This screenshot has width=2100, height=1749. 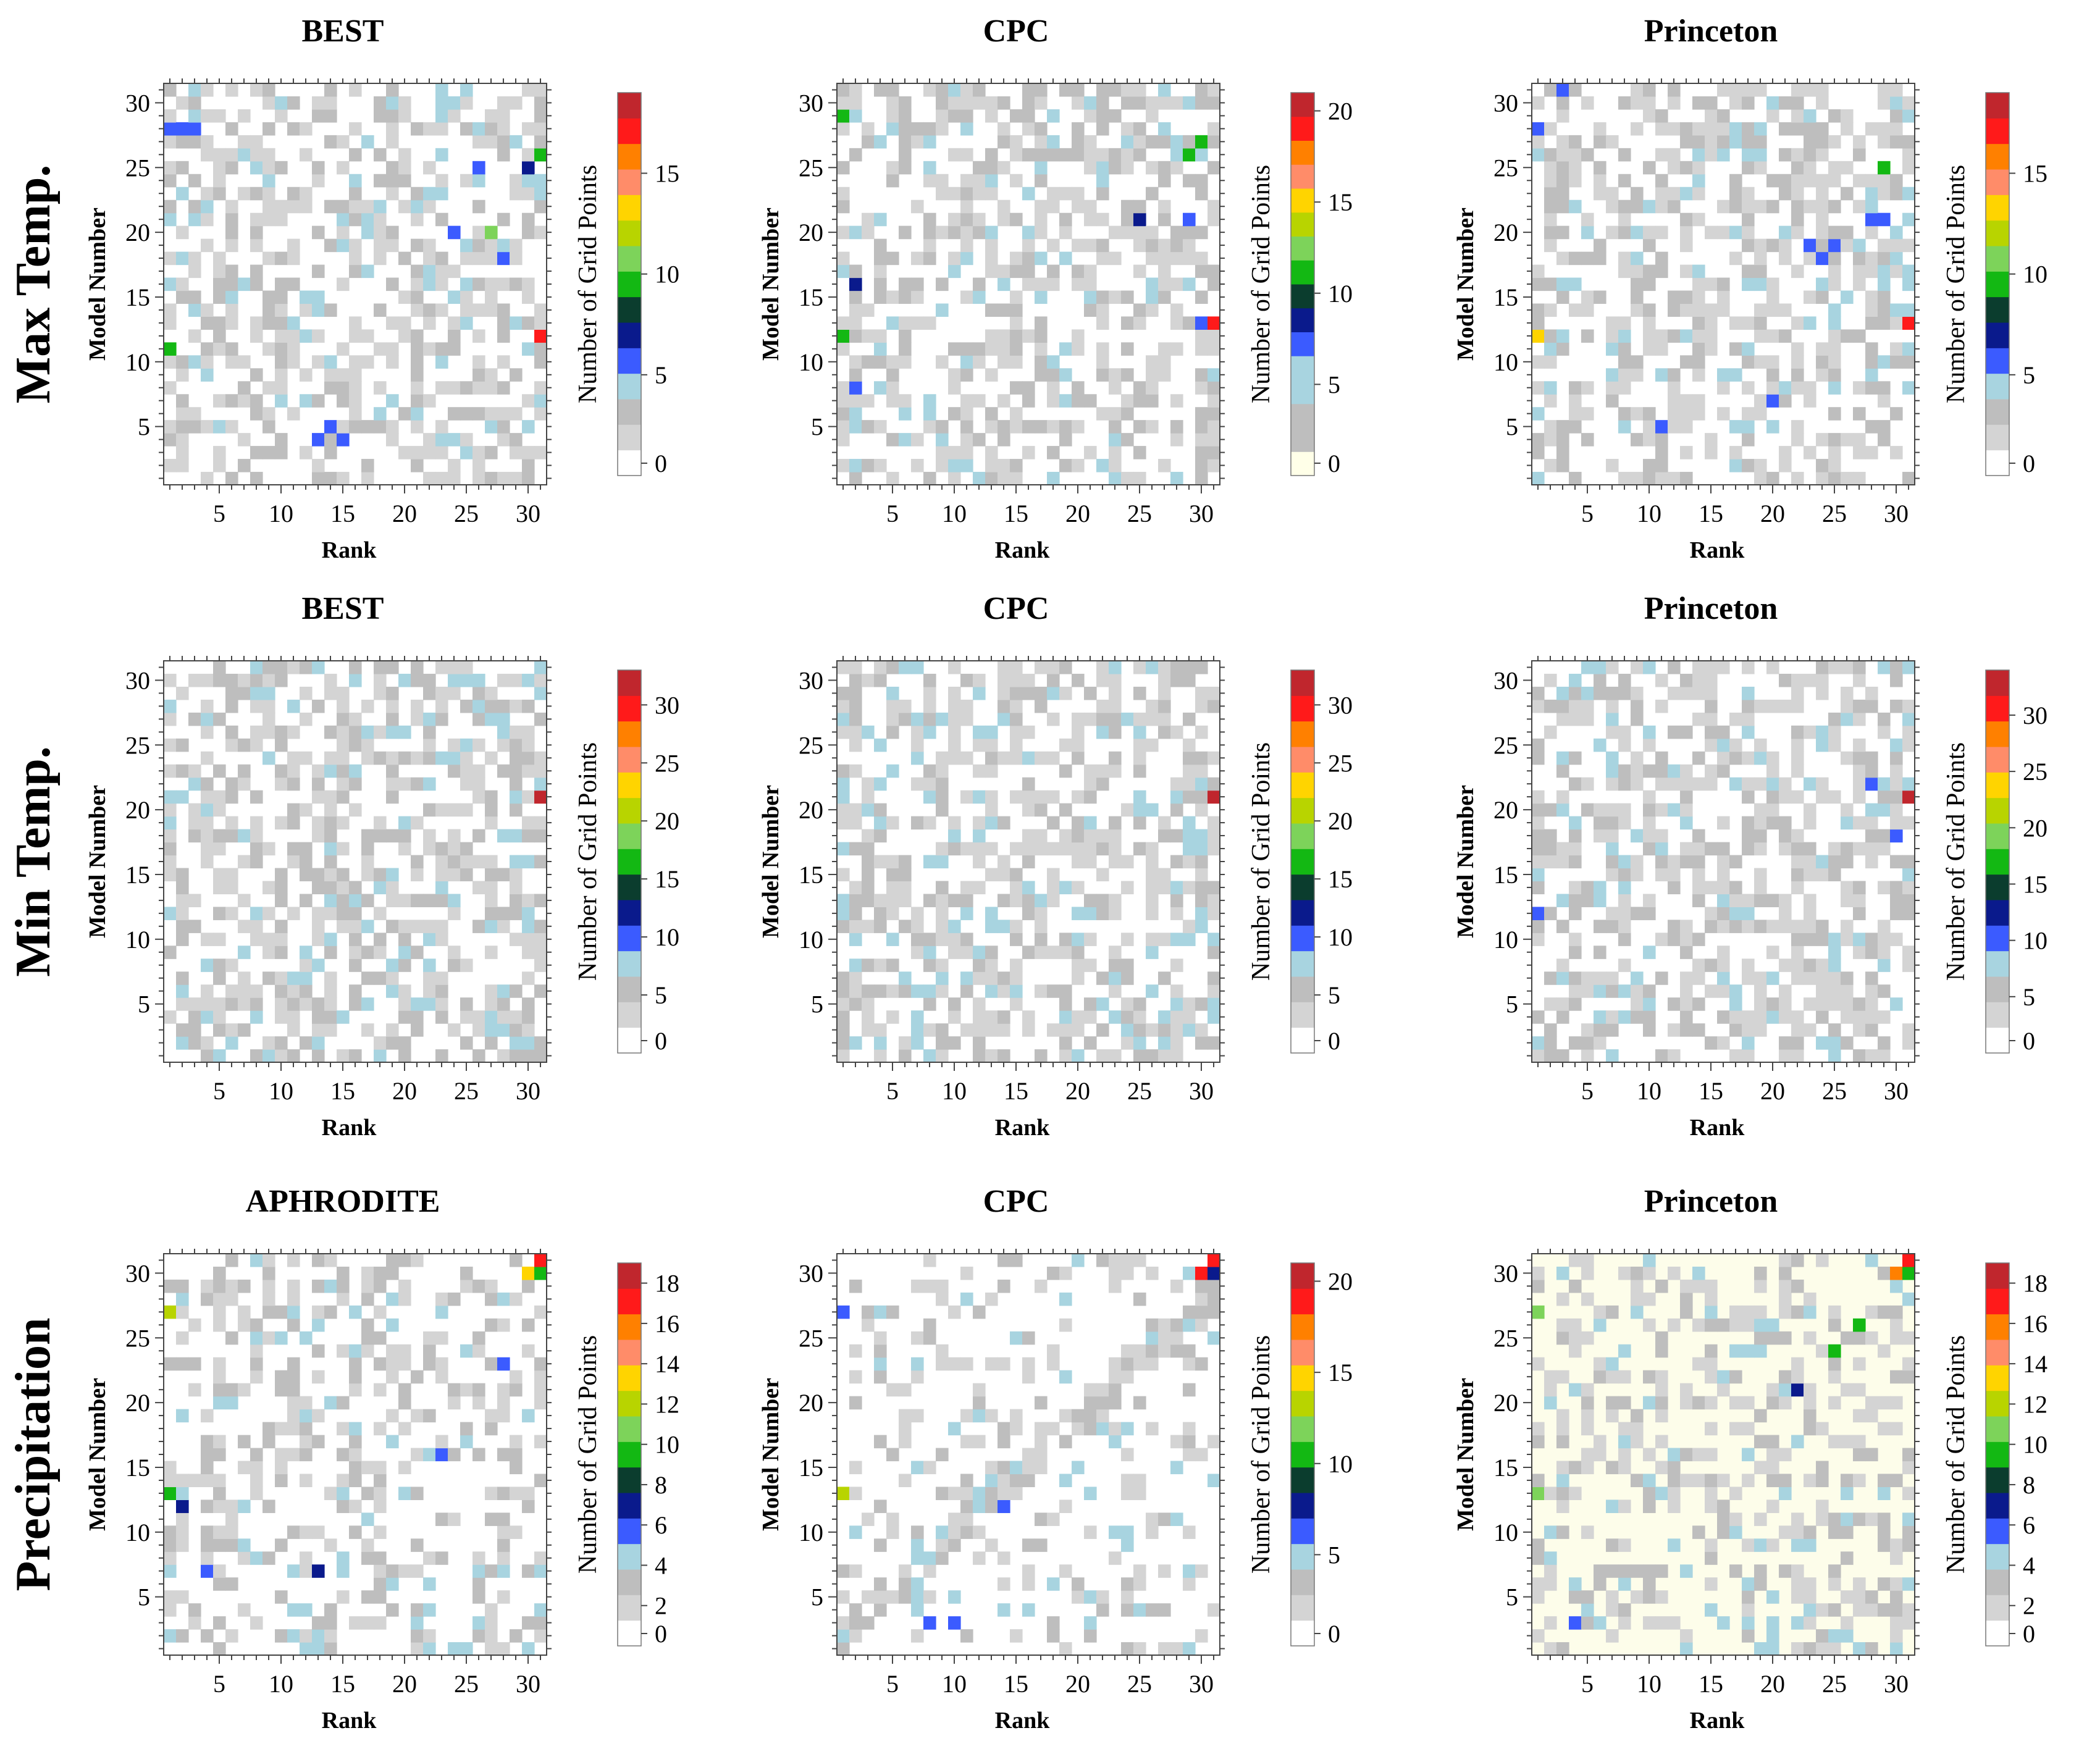 What do you see at coordinates (661, 1634) in the screenshot?
I see `colorbar-tick-label: 0` at bounding box center [661, 1634].